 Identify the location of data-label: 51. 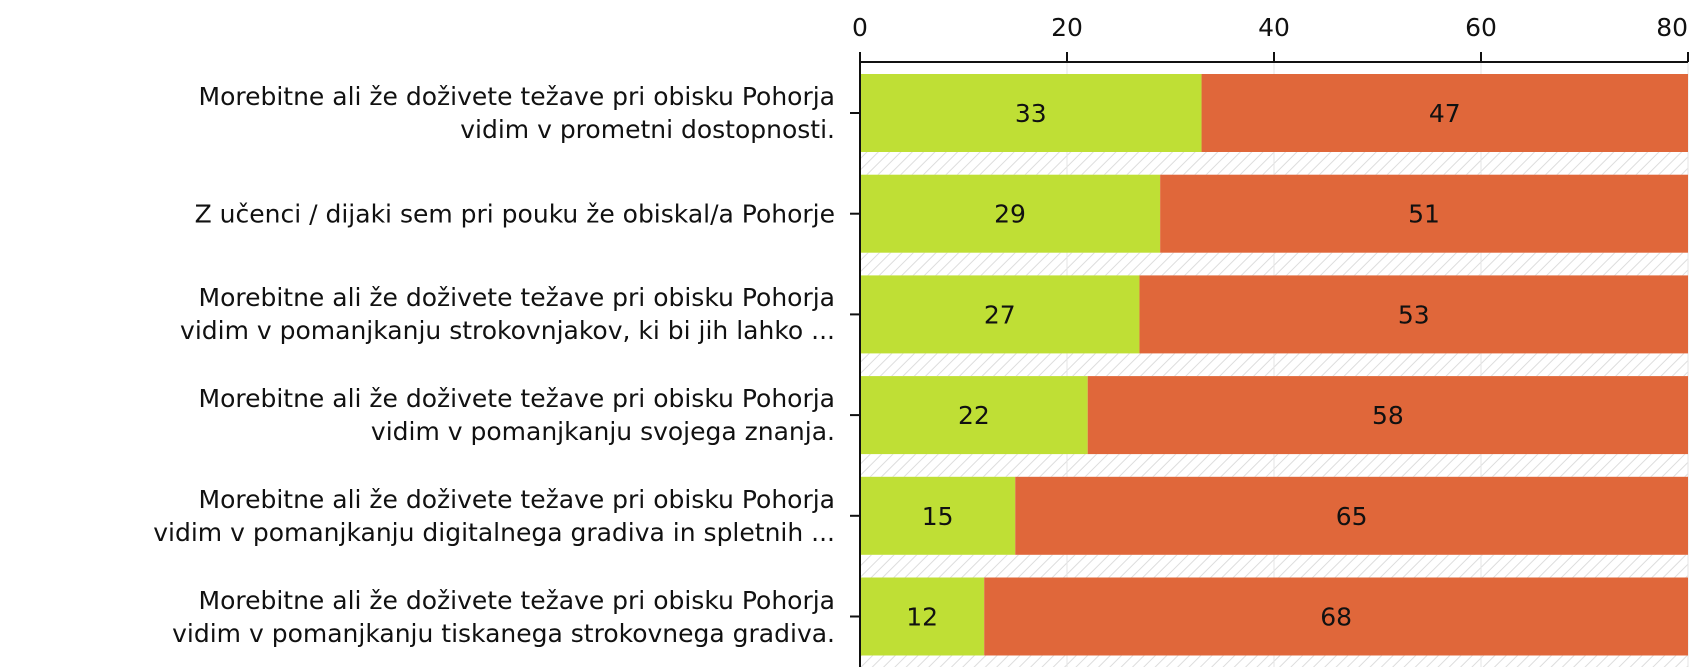
(1424, 214).